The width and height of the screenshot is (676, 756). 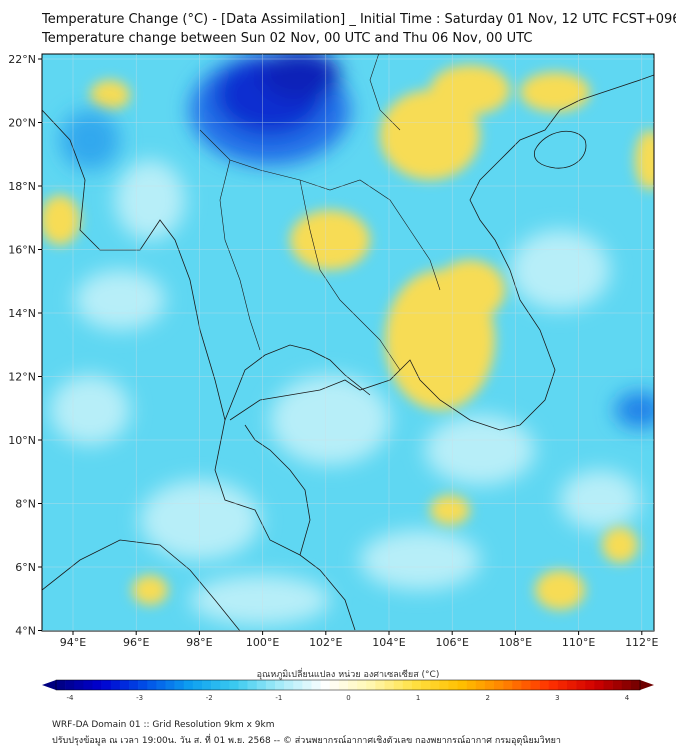 What do you see at coordinates (136, 642) in the screenshot?
I see `lon-tick-label: 96°E` at bounding box center [136, 642].